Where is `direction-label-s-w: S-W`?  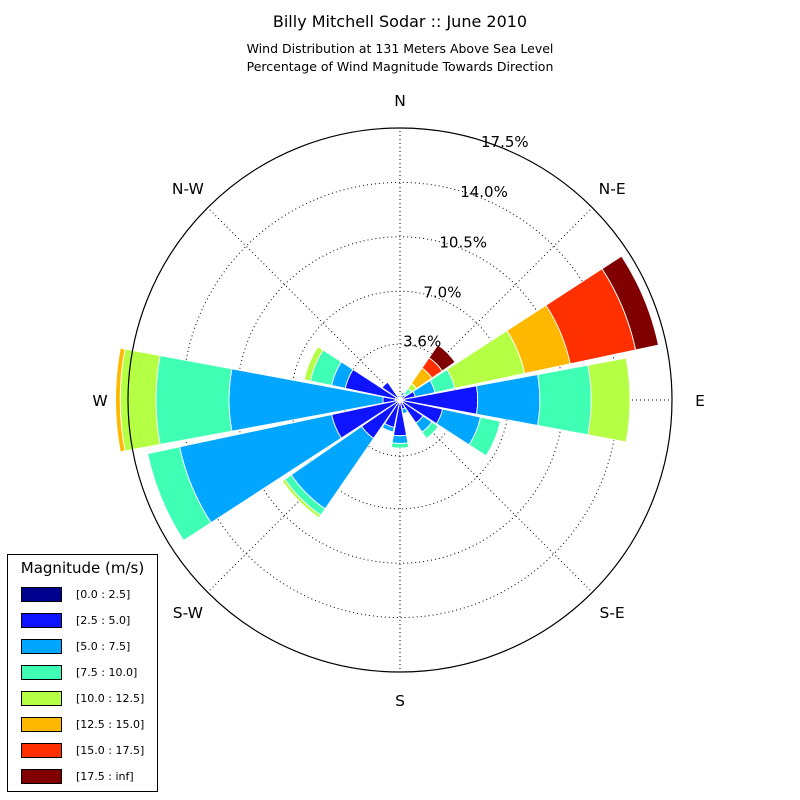 direction-label-s-w: S-W is located at coordinates (188, 613).